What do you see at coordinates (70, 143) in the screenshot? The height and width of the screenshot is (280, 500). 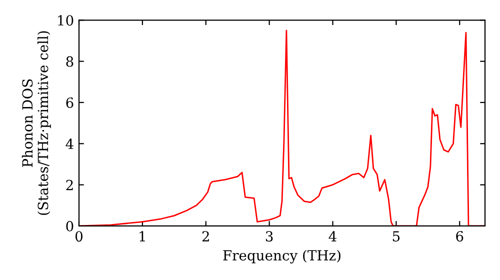 I see `y-tick-label: 4` at bounding box center [70, 143].